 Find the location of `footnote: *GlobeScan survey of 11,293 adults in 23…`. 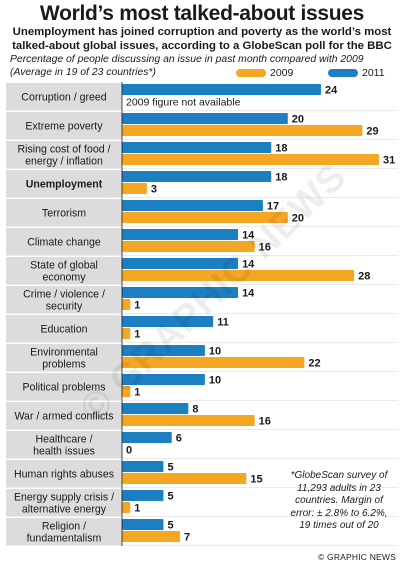

footnote: *GlobeScan survey of 11,293 adults in 23… is located at coordinates (339, 500).